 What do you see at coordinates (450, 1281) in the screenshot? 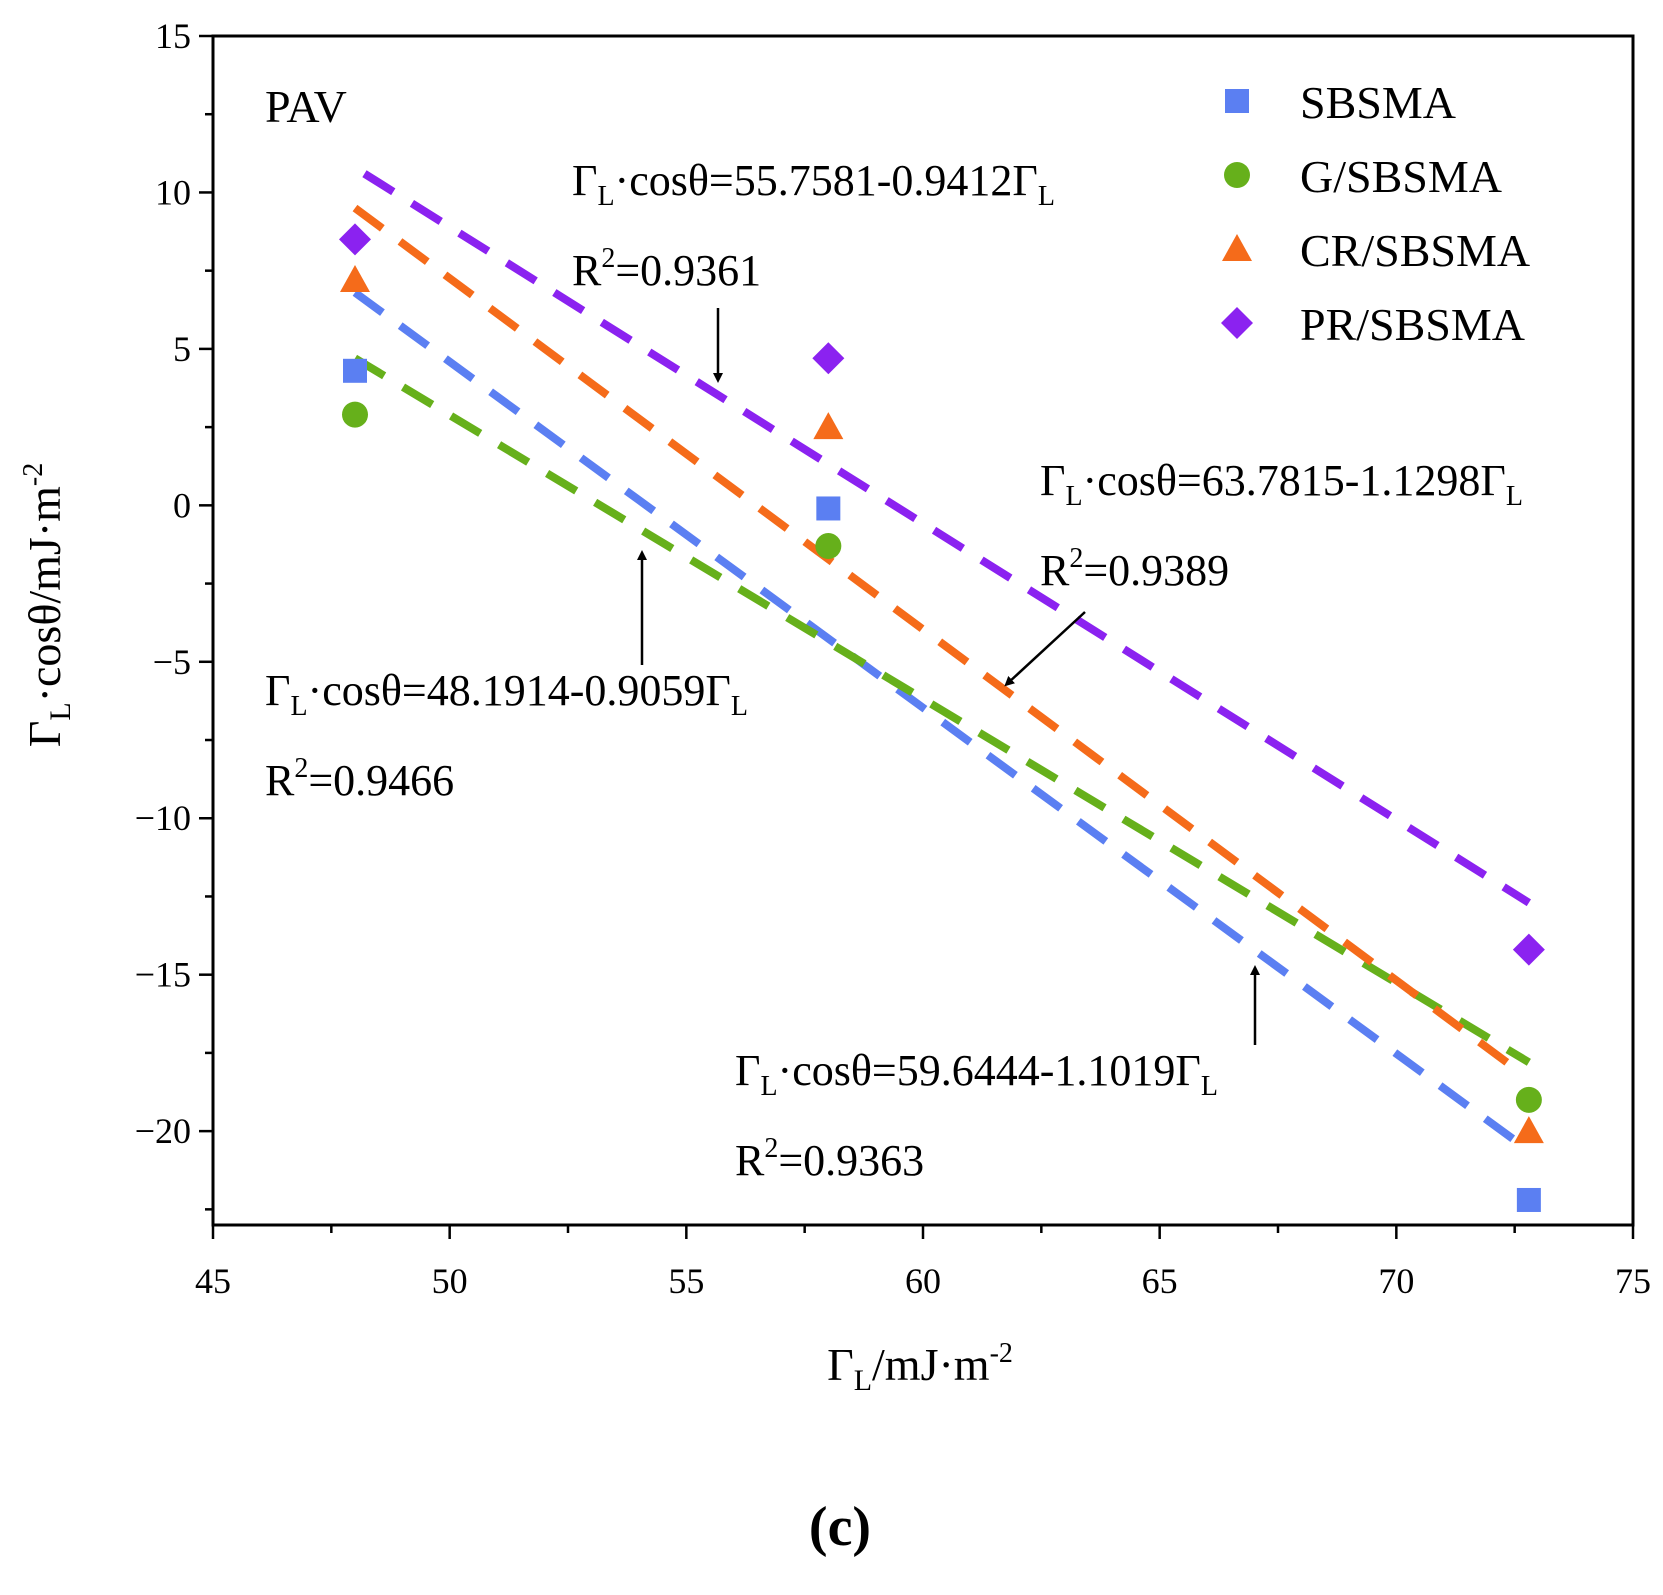
I see `x-tick-label: 50` at bounding box center [450, 1281].